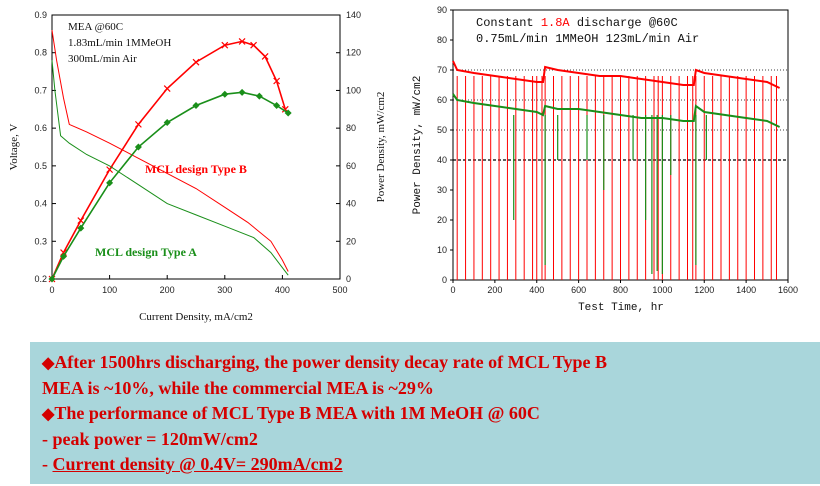 This screenshot has width=820, height=486. Describe the element at coordinates (95, 27) in the screenshot. I see `left-annotation-1: MEA @60C` at that location.